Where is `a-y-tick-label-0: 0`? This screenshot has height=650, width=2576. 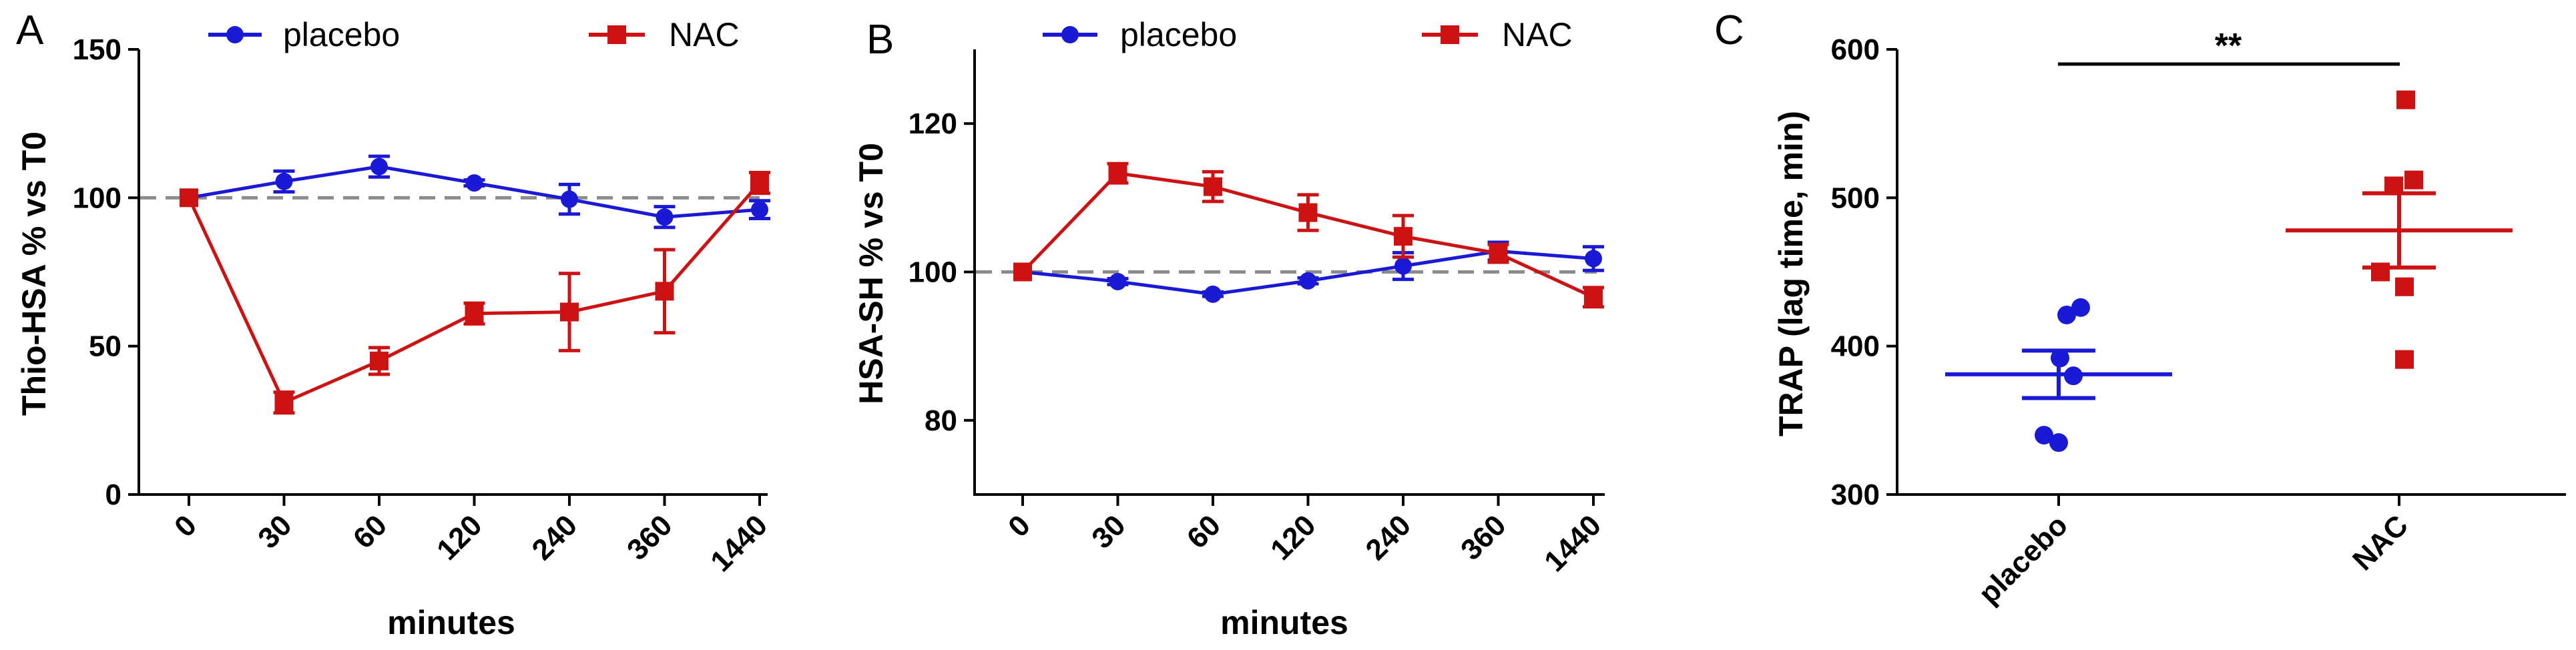 a-y-tick-label-0: 0 is located at coordinates (113, 494).